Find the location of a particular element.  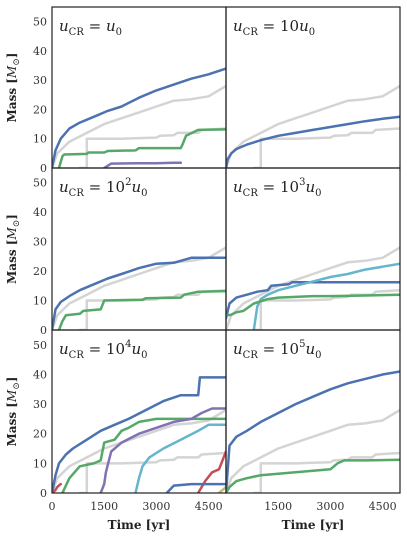

panel-6: uCR = 105u0 1500 3000 4500 is located at coordinates (313, 421).